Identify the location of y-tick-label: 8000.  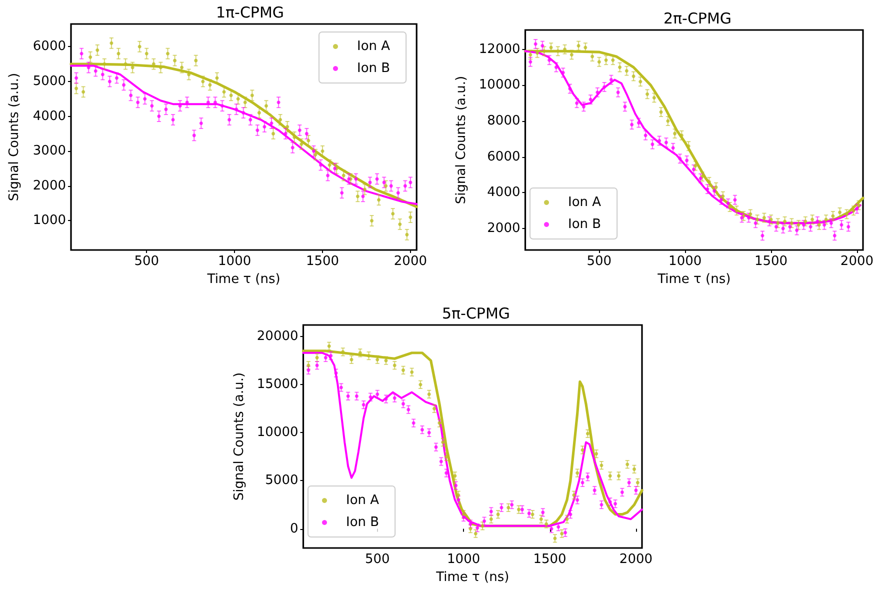
(503, 121).